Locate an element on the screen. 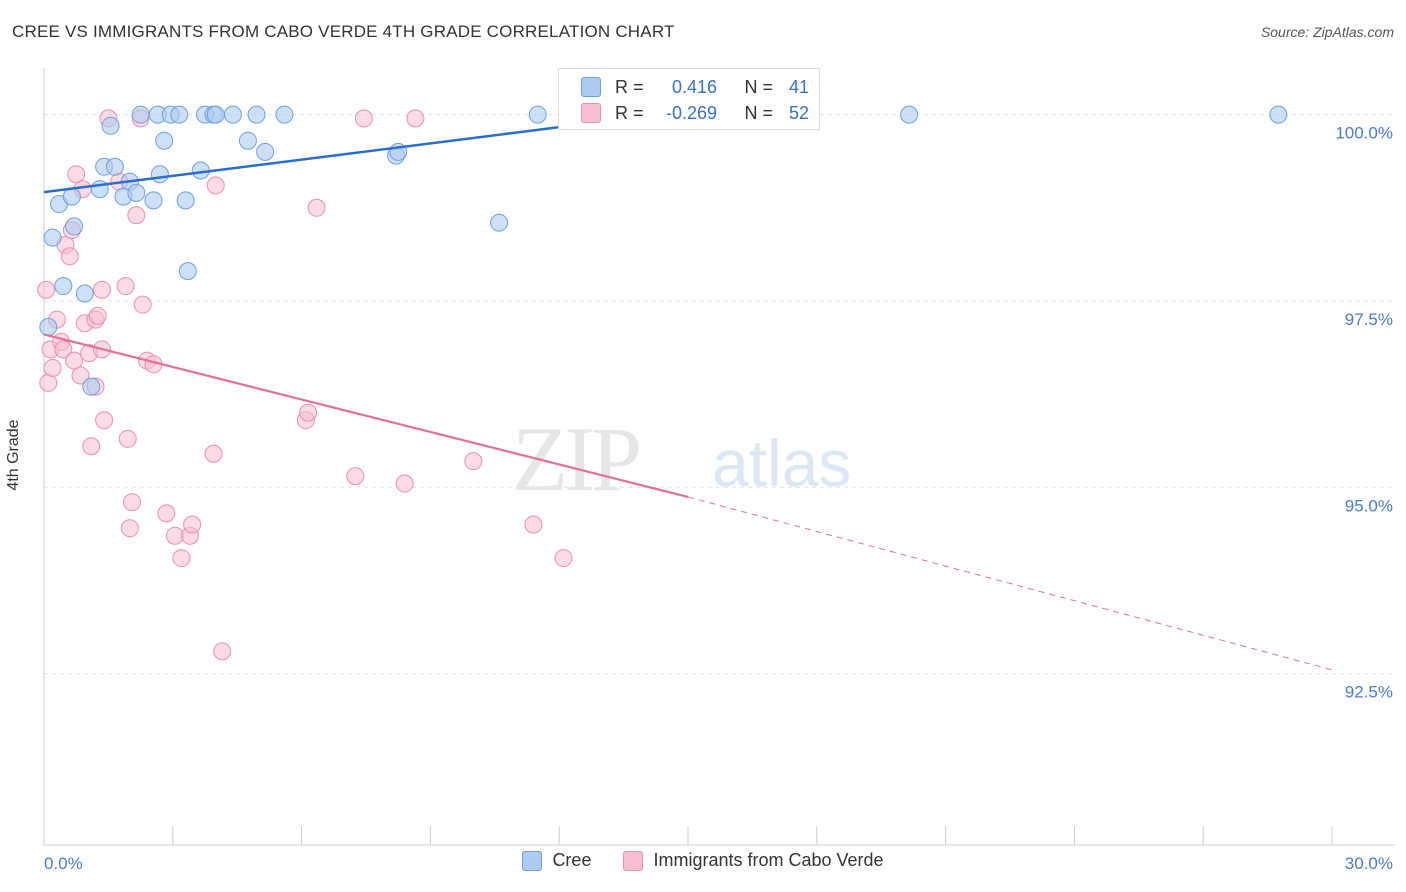  series-legend: Cree Immigrants from Cabo Verde is located at coordinates (703, 860).